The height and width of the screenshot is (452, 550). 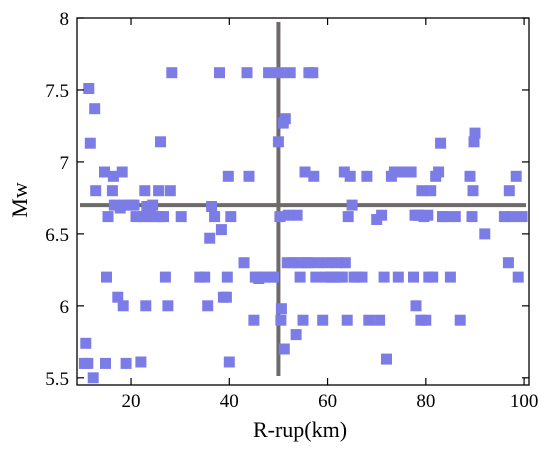 What do you see at coordinates (327, 401) in the screenshot?
I see `x-tick-label: 60` at bounding box center [327, 401].